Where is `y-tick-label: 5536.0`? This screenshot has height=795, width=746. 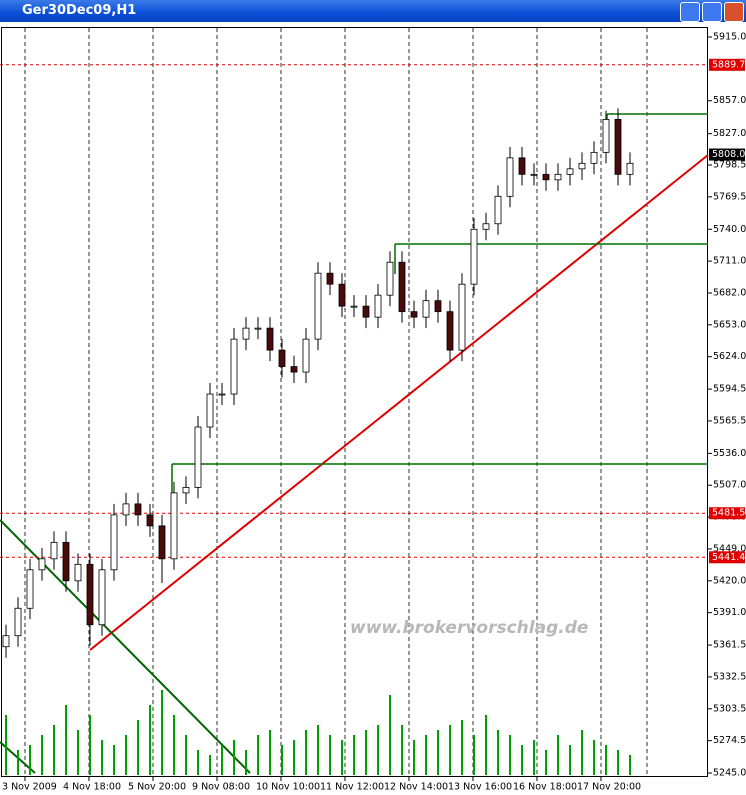
y-tick-label: 5536.0 is located at coordinates (729, 453).